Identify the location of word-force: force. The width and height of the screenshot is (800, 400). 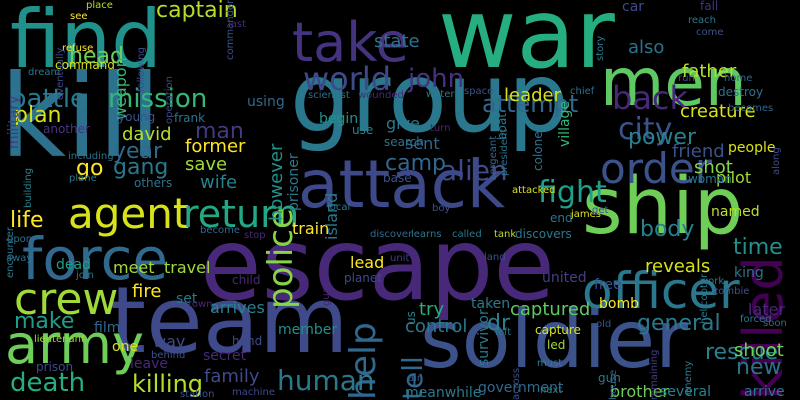
(95, 259).